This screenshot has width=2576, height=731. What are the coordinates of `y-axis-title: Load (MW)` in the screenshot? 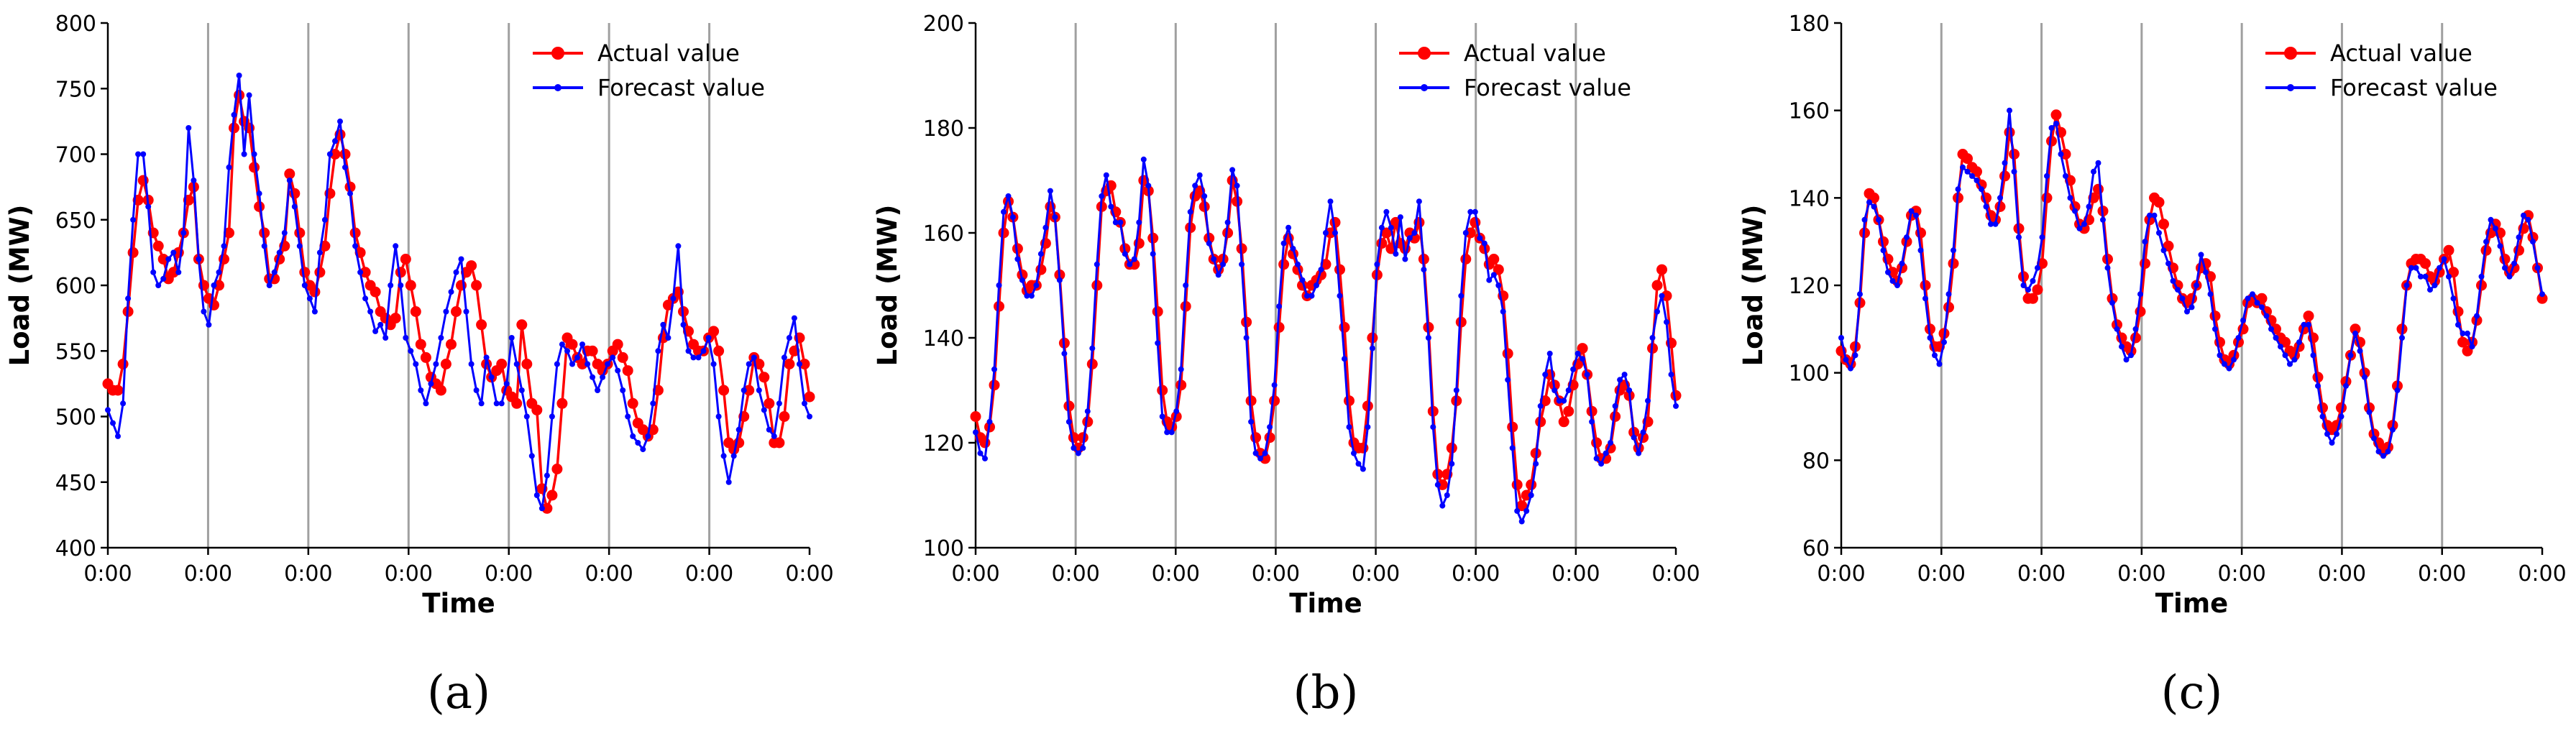 It's located at (888, 286).